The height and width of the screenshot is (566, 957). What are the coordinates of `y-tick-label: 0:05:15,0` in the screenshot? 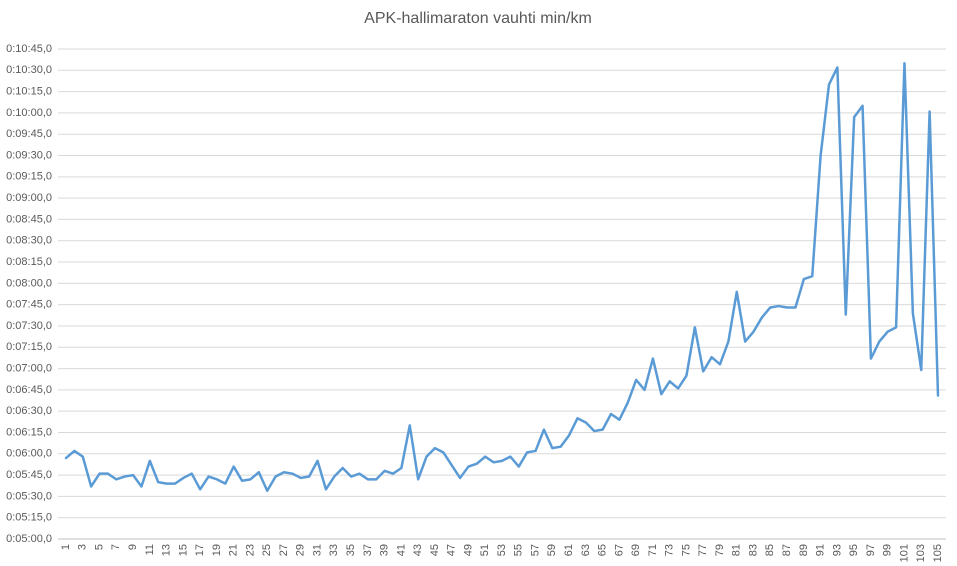 It's located at (29, 518).